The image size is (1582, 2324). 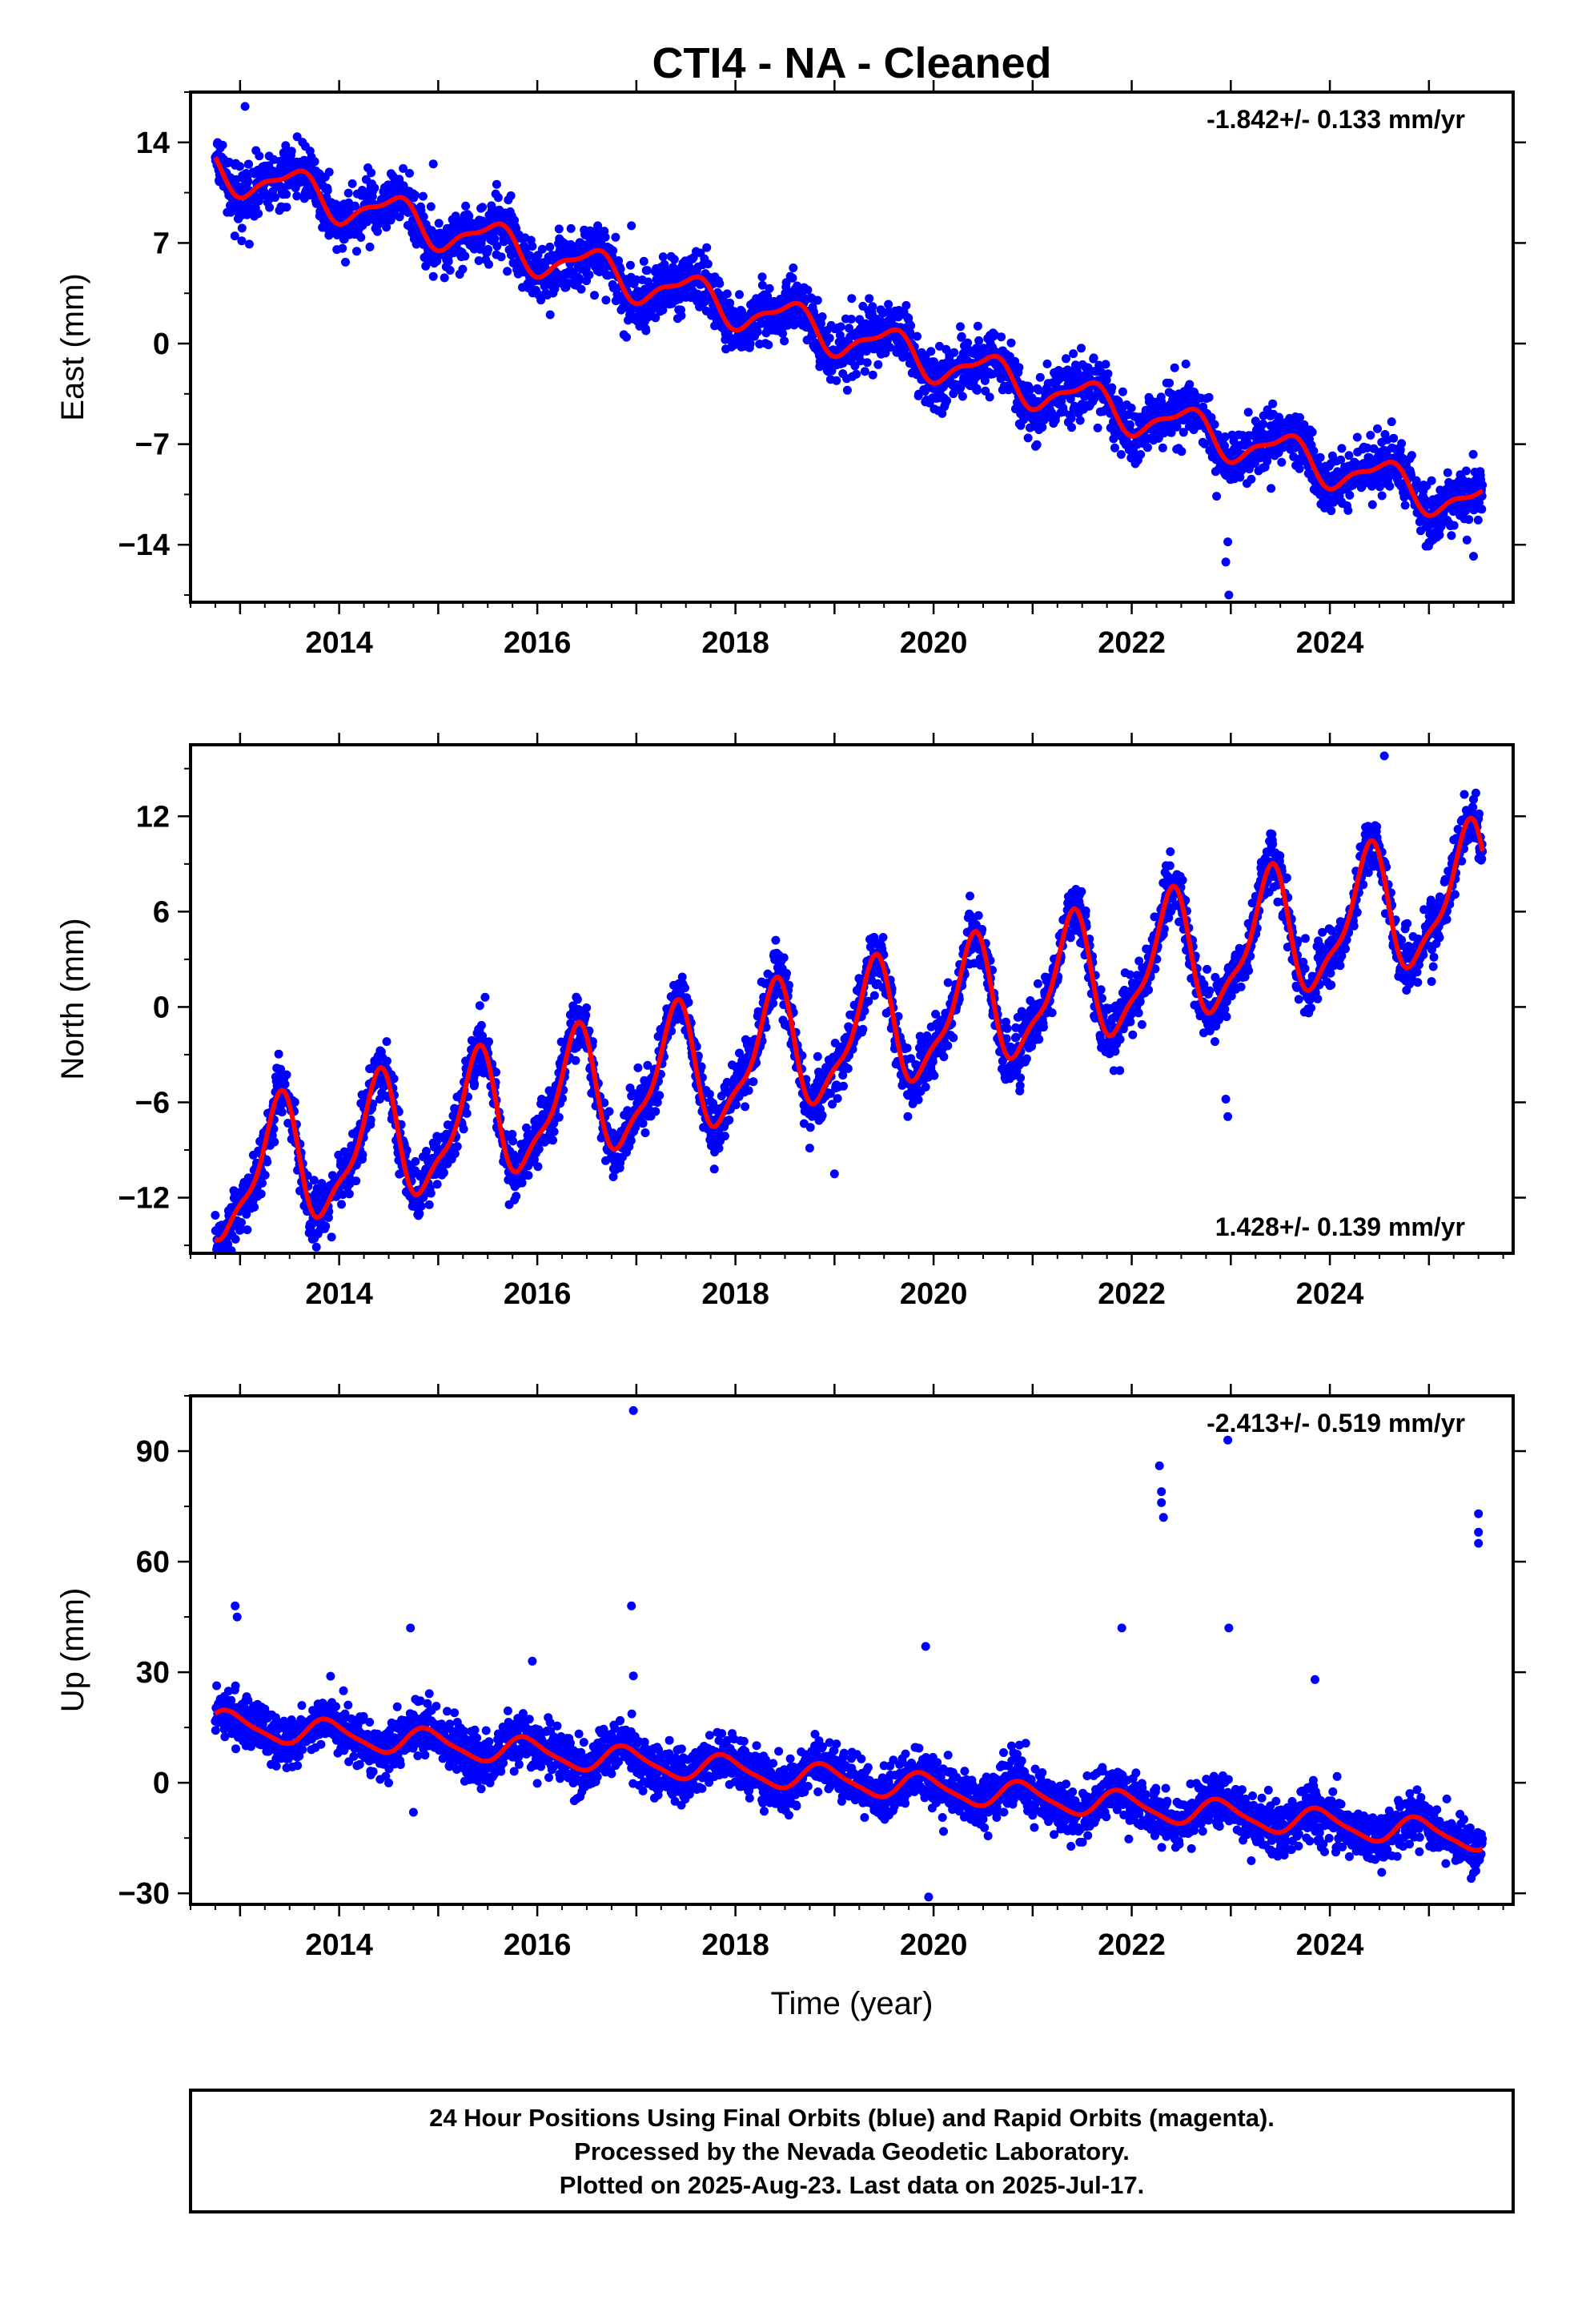 What do you see at coordinates (161, 344) in the screenshot?
I see `east-y-tick-label: 0` at bounding box center [161, 344].